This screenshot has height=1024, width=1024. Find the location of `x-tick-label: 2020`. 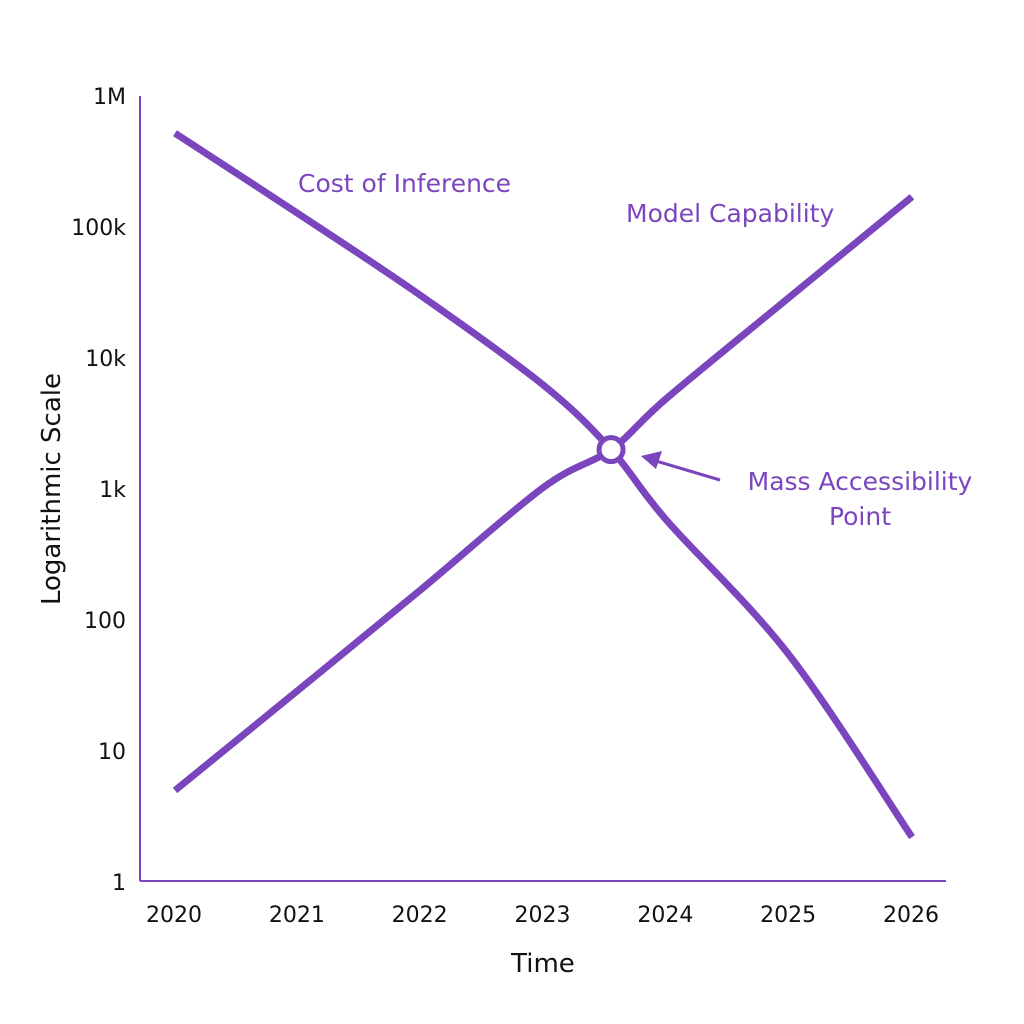

x-tick-label: 2020 is located at coordinates (174, 915).